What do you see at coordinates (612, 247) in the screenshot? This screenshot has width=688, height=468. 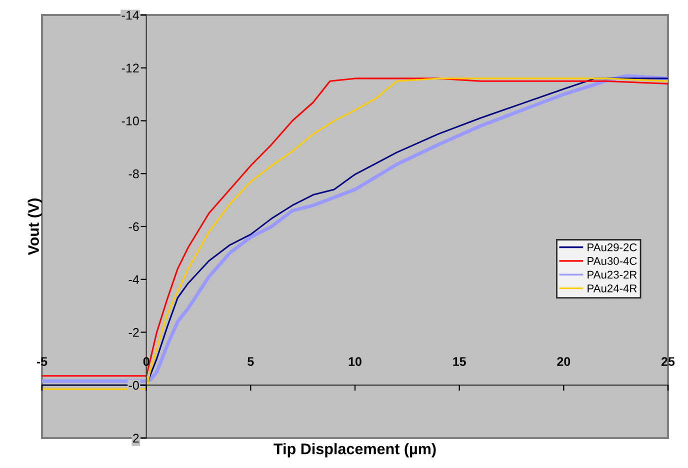 I see `legend-label: PAu29-2C` at bounding box center [612, 247].